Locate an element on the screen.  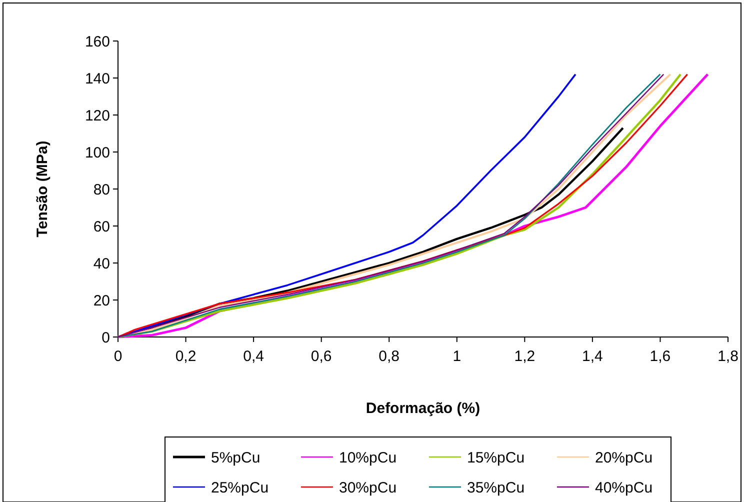
x-axis-title: Deformação (%) is located at coordinates (423, 408).